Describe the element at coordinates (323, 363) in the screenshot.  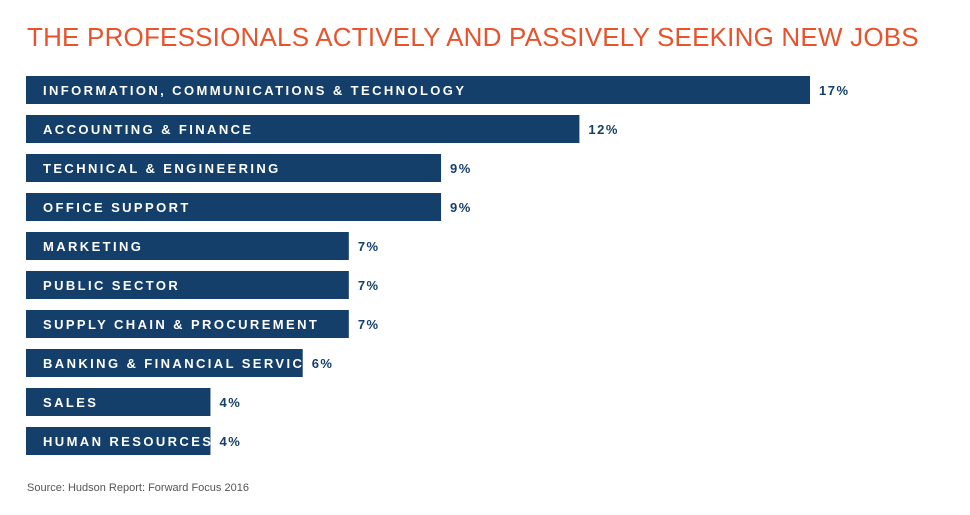
I see `bar-value-label: 6%` at that location.